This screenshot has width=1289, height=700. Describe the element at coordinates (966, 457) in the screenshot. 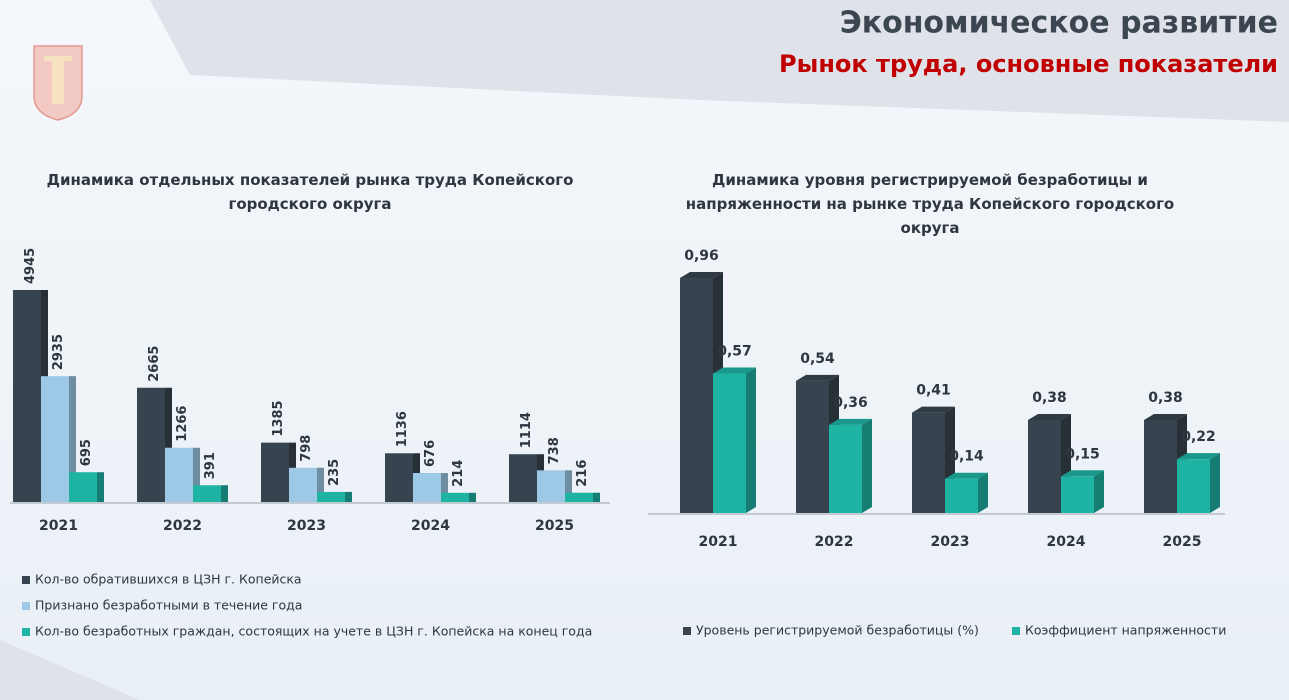

I see `data-label: 0,14` at that location.